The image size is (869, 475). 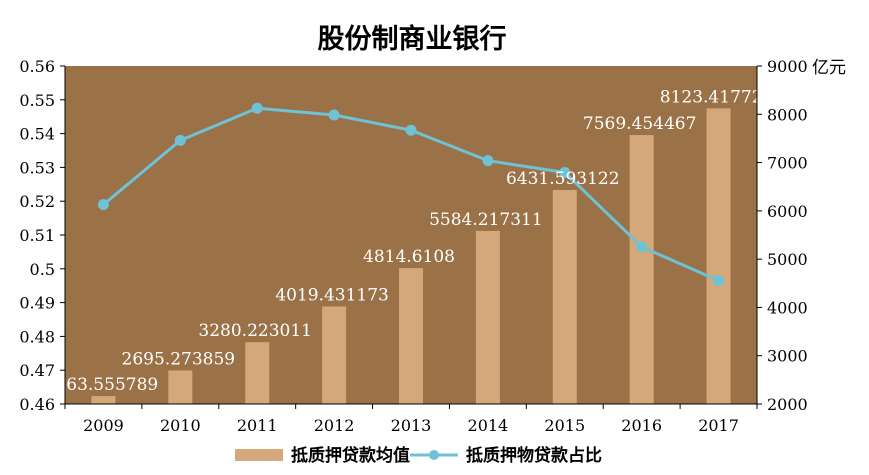 What do you see at coordinates (37, 66) in the screenshot?
I see `left-tick-label: 0.56` at bounding box center [37, 66].